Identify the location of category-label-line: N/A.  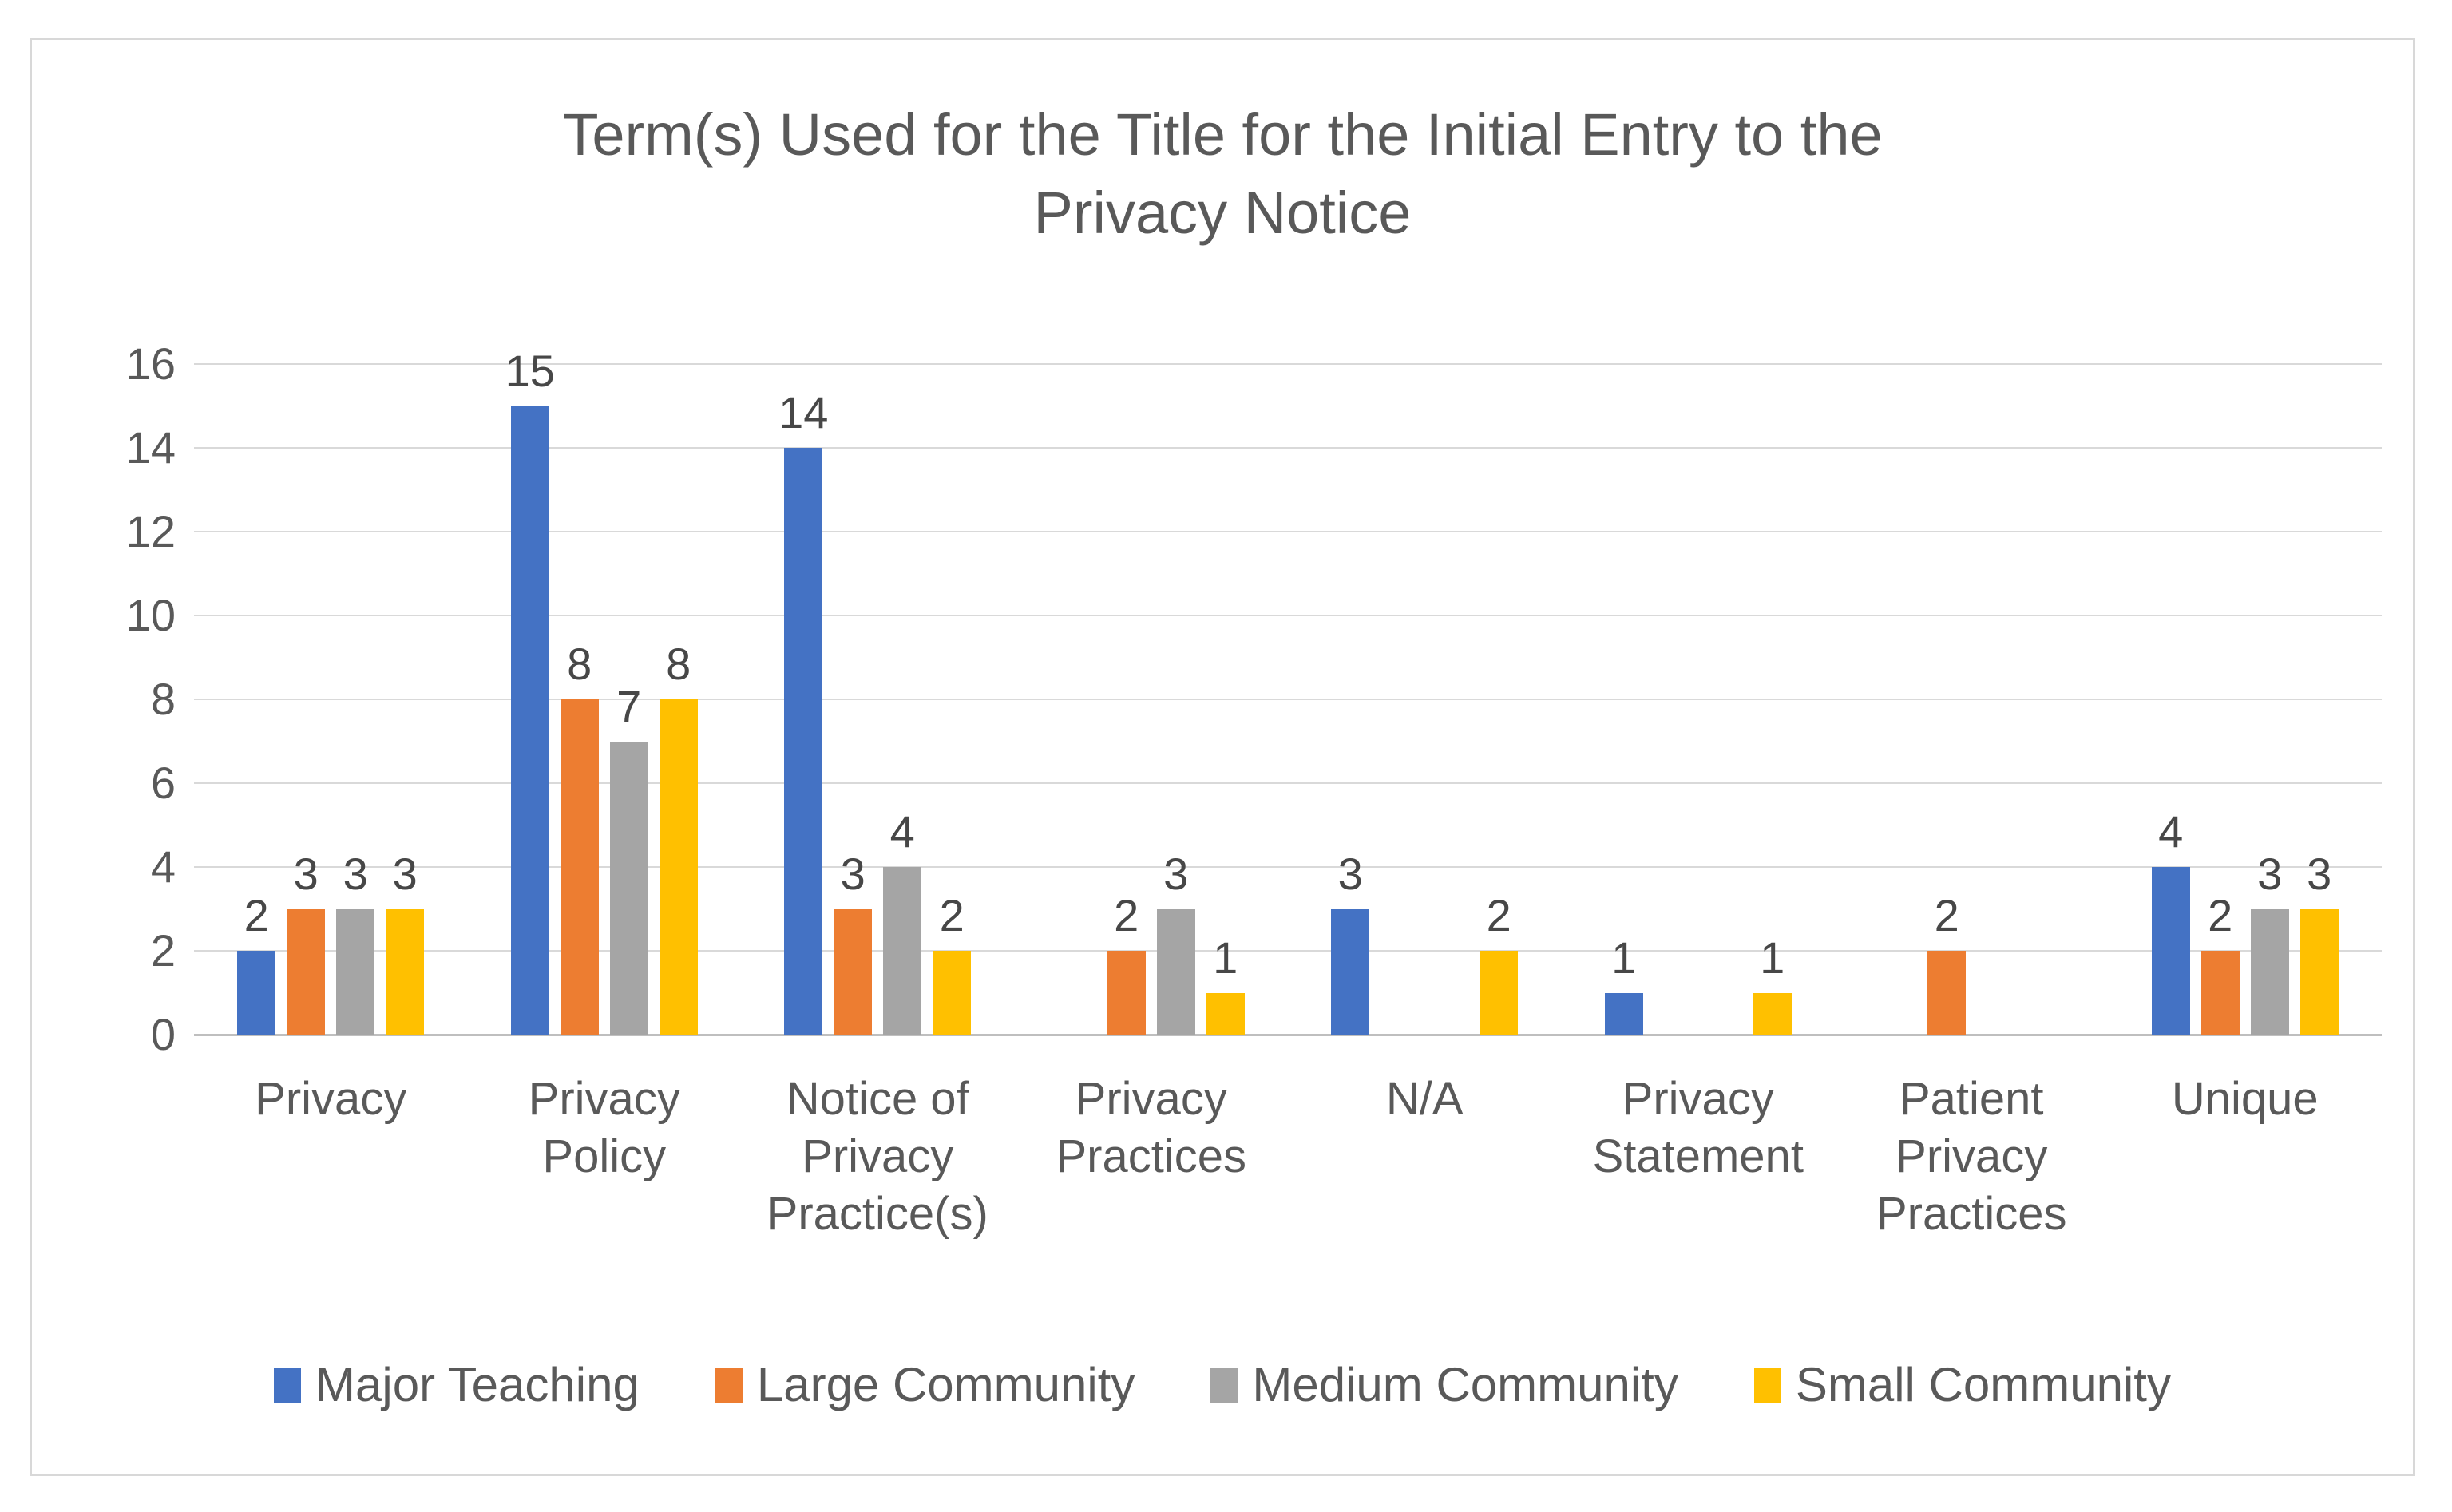
(1424, 1099).